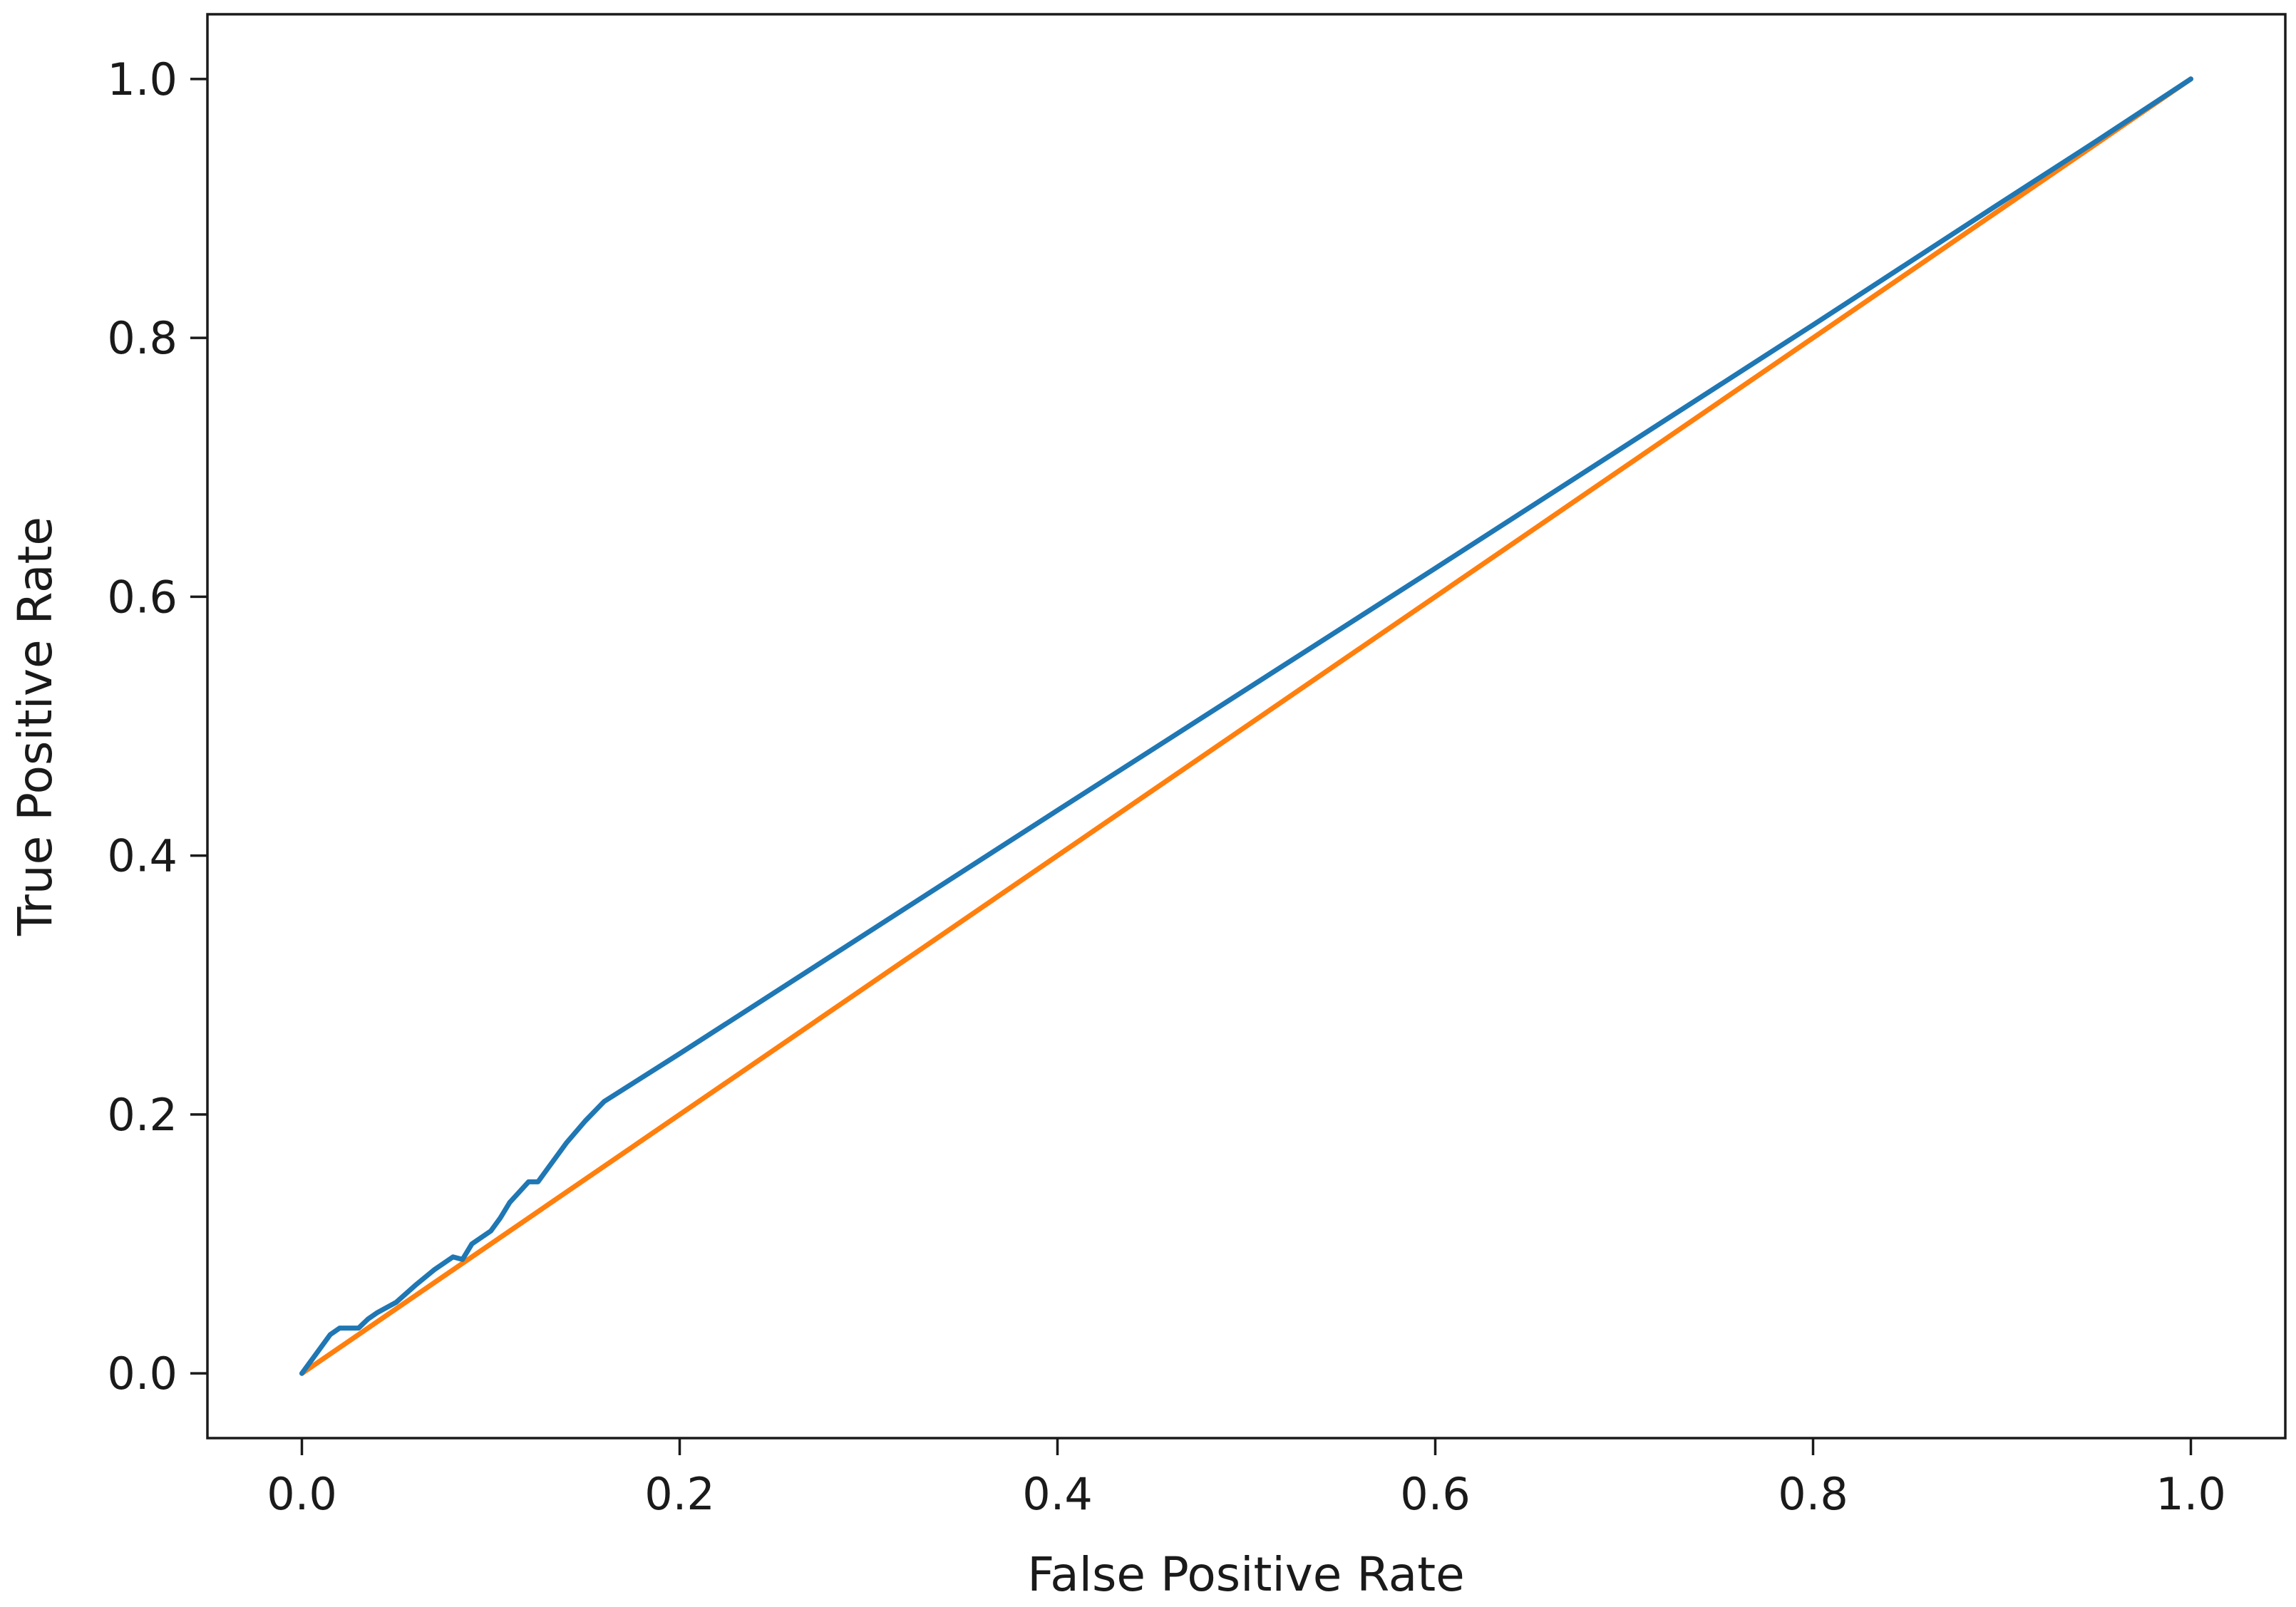 This screenshot has width=2296, height=1607. What do you see at coordinates (1245, 1574) in the screenshot?
I see `x-axis-label: False Positive Rate` at bounding box center [1245, 1574].